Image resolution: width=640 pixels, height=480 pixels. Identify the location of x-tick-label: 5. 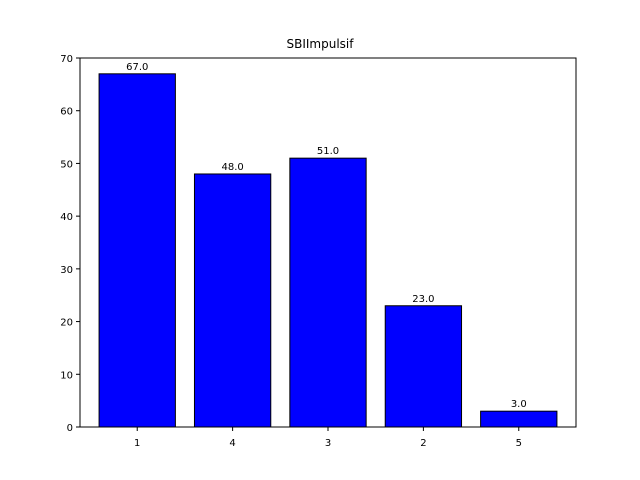
(519, 443).